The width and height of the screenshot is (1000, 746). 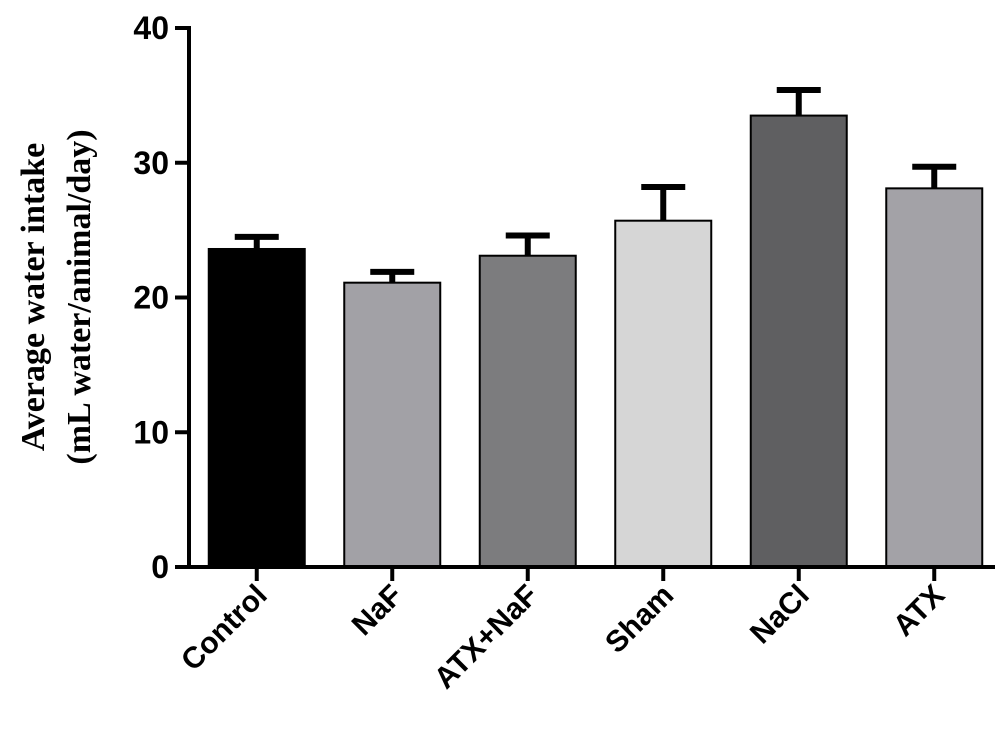 What do you see at coordinates (151, 432) in the screenshot?
I see `y-tick-label: 10` at bounding box center [151, 432].